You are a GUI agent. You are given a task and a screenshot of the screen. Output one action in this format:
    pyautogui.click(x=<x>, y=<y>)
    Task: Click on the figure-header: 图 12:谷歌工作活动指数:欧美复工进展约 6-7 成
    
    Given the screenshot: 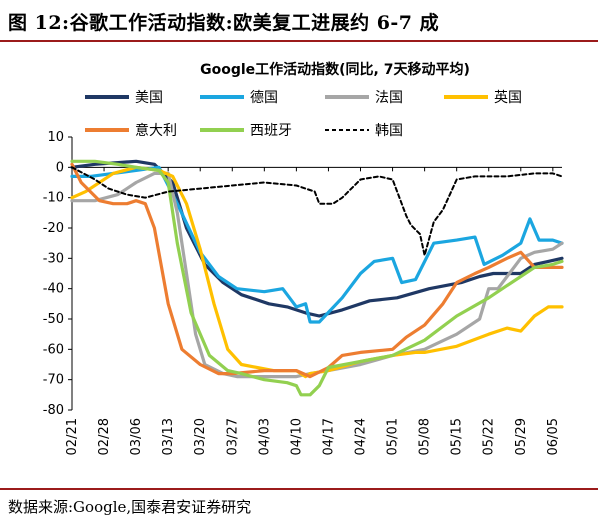 What is the action you would take?
    pyautogui.click(x=299, y=22)
    